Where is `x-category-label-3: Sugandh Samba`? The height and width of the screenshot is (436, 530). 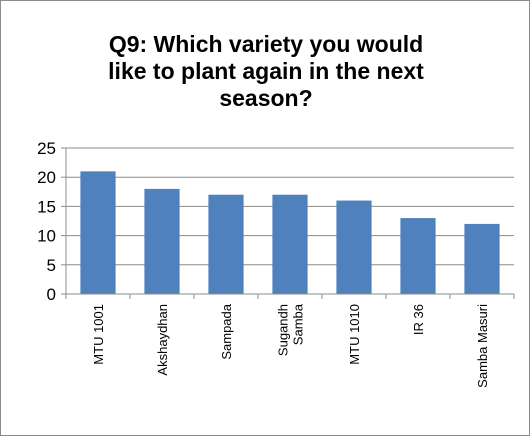 x-category-label-3: Sugandh Samba is located at coordinates (291, 329).